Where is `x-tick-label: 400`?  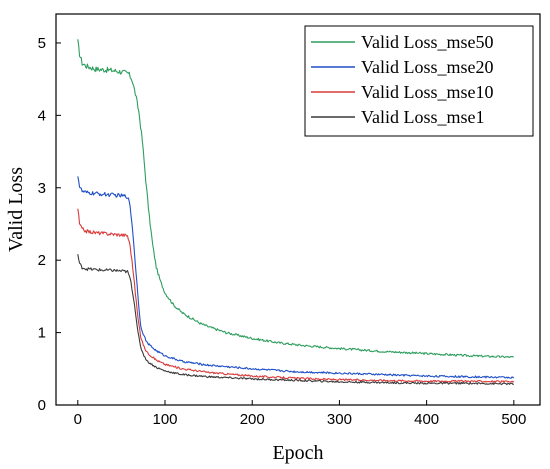
x-tick-label: 400 is located at coordinates (426, 419).